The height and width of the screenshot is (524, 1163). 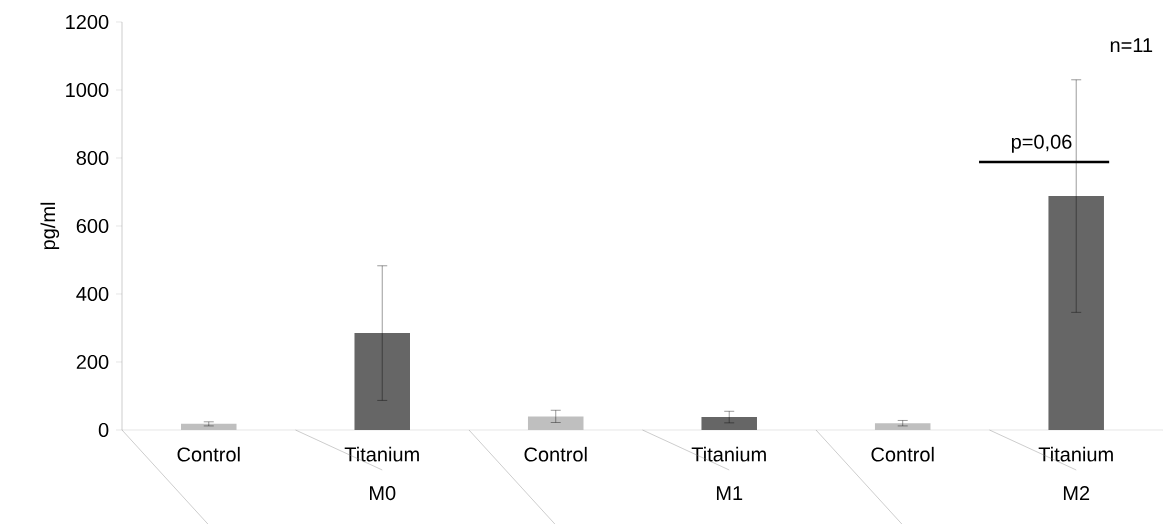 What do you see at coordinates (103, 430) in the screenshot?
I see `y-tick-label: 0` at bounding box center [103, 430].